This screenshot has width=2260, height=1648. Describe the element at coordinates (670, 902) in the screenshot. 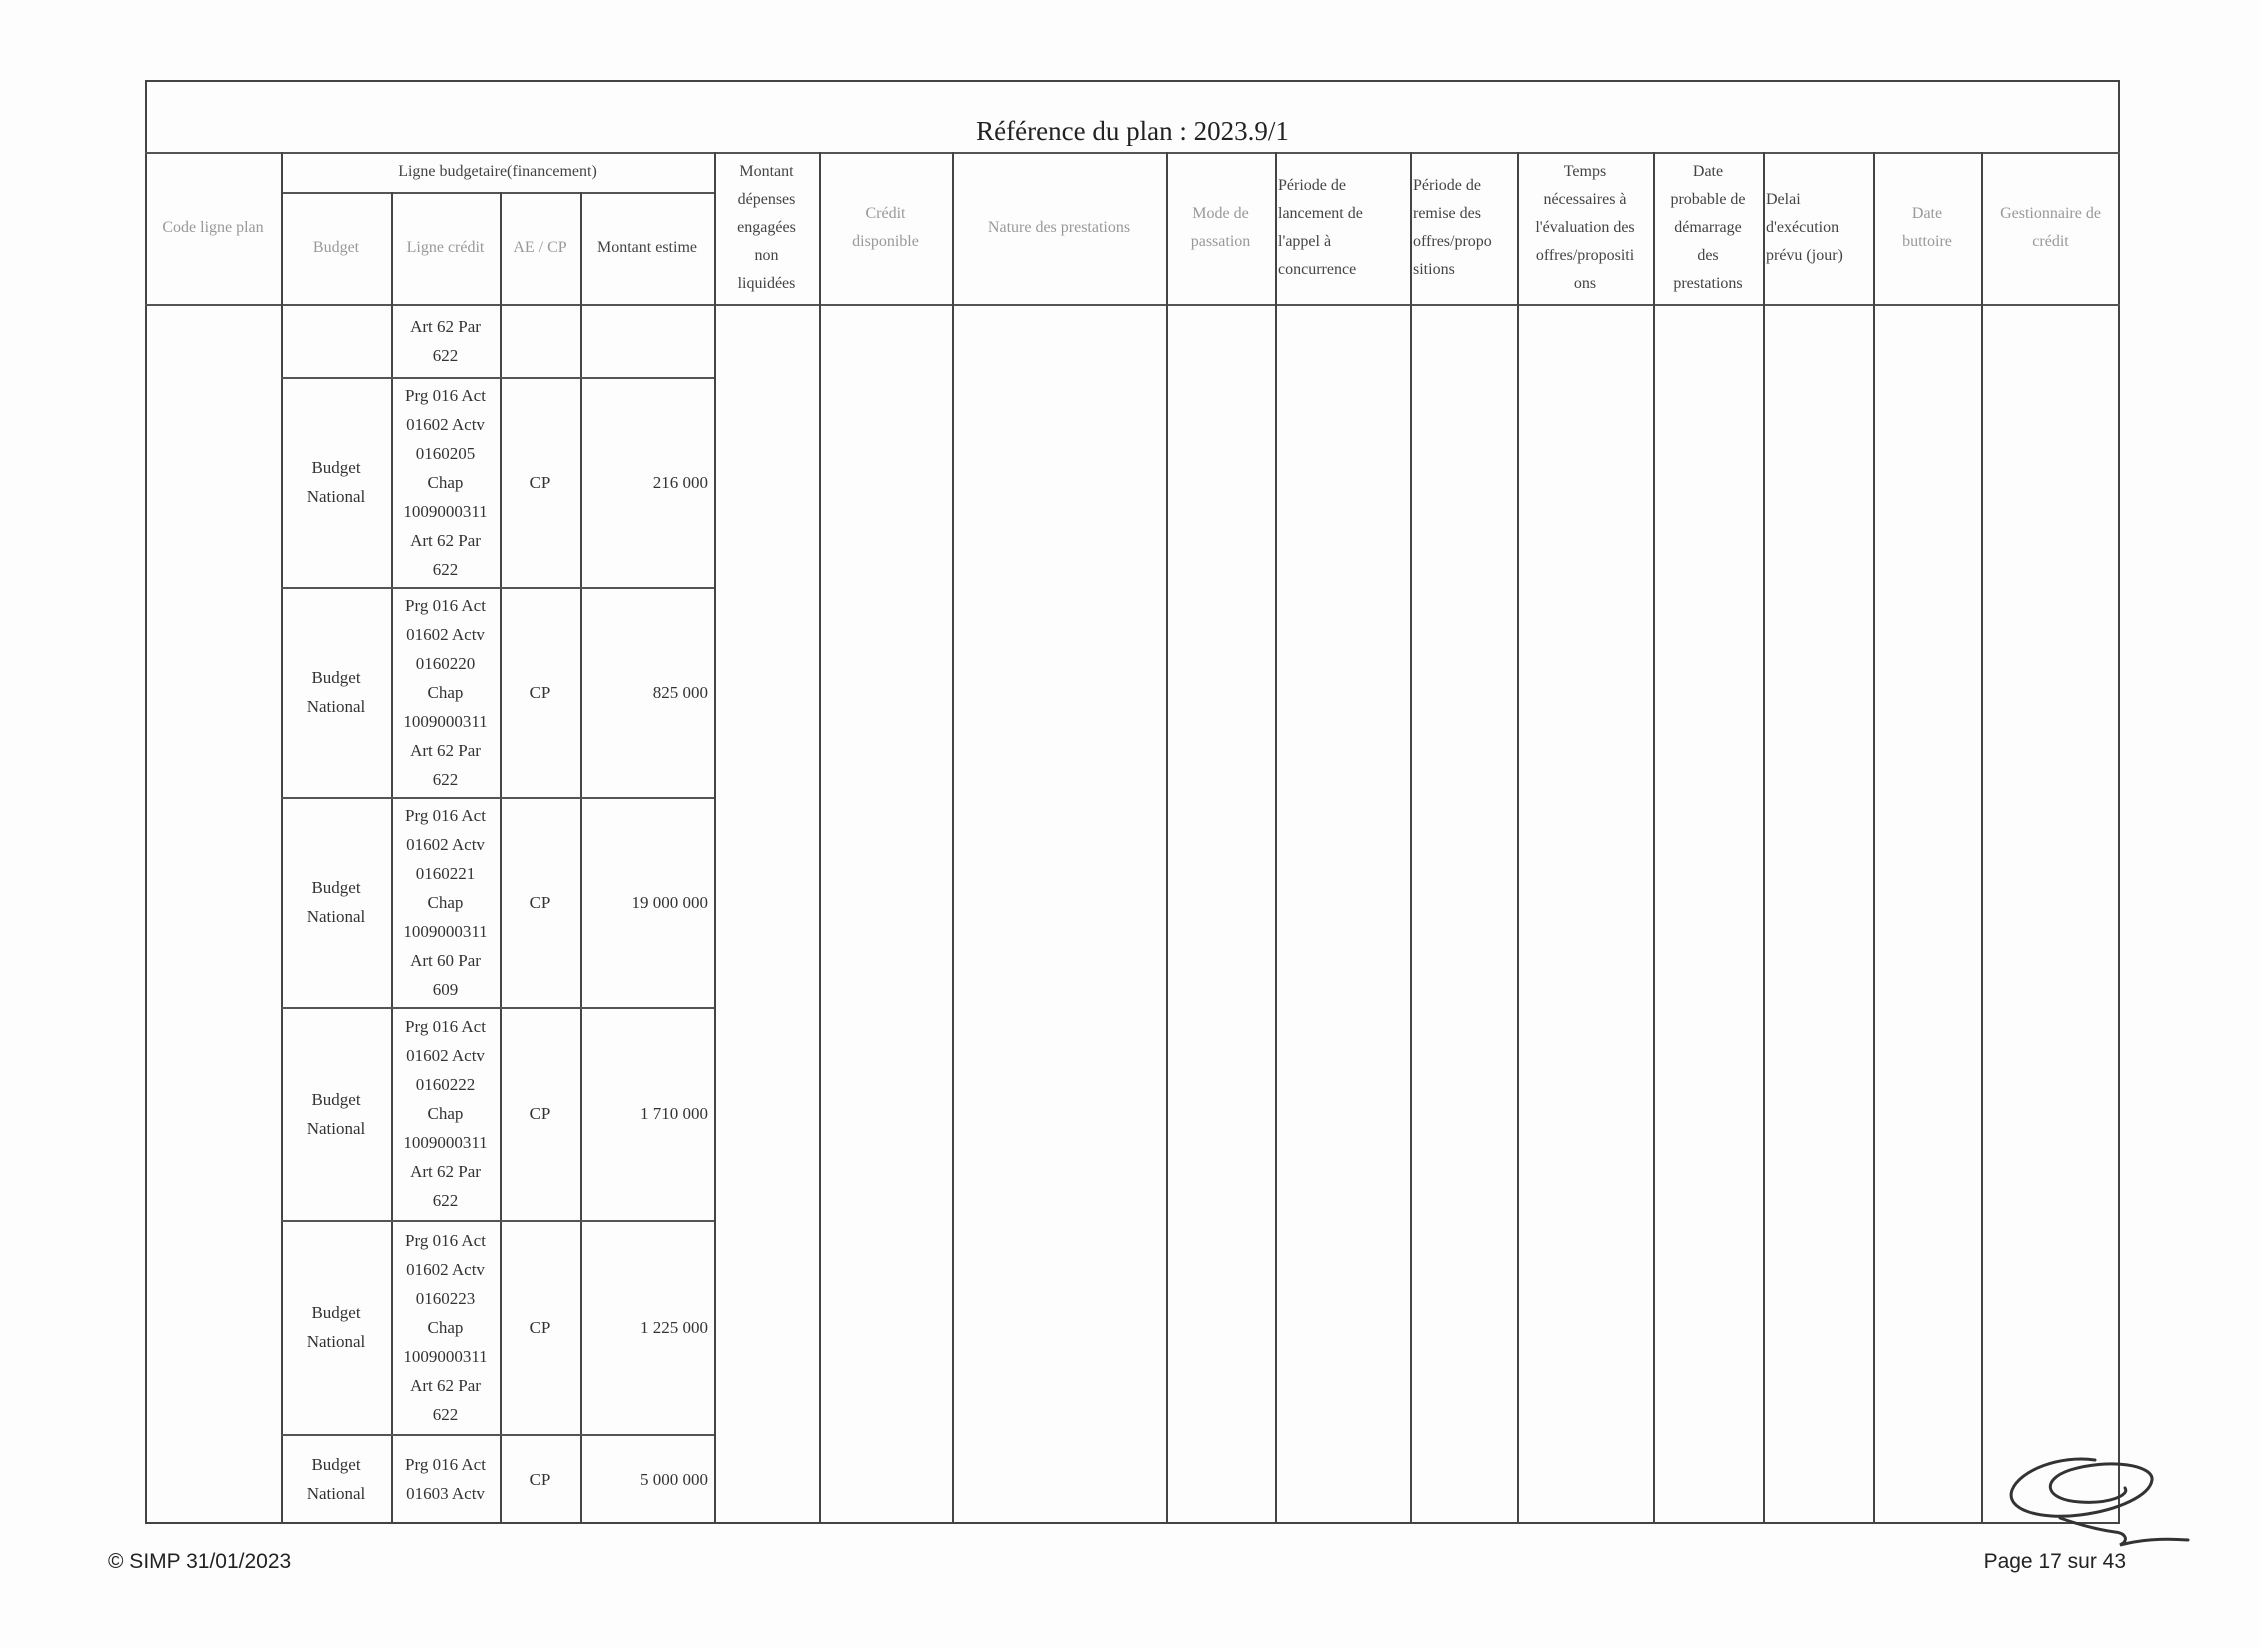

I see `cell-montant: 19 000 000` at that location.